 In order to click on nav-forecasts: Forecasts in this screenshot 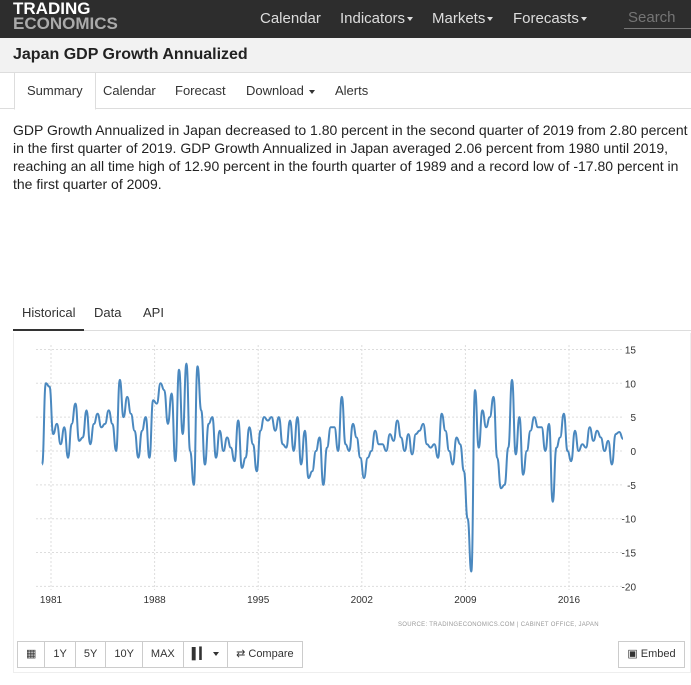, I will do `click(550, 18)`.